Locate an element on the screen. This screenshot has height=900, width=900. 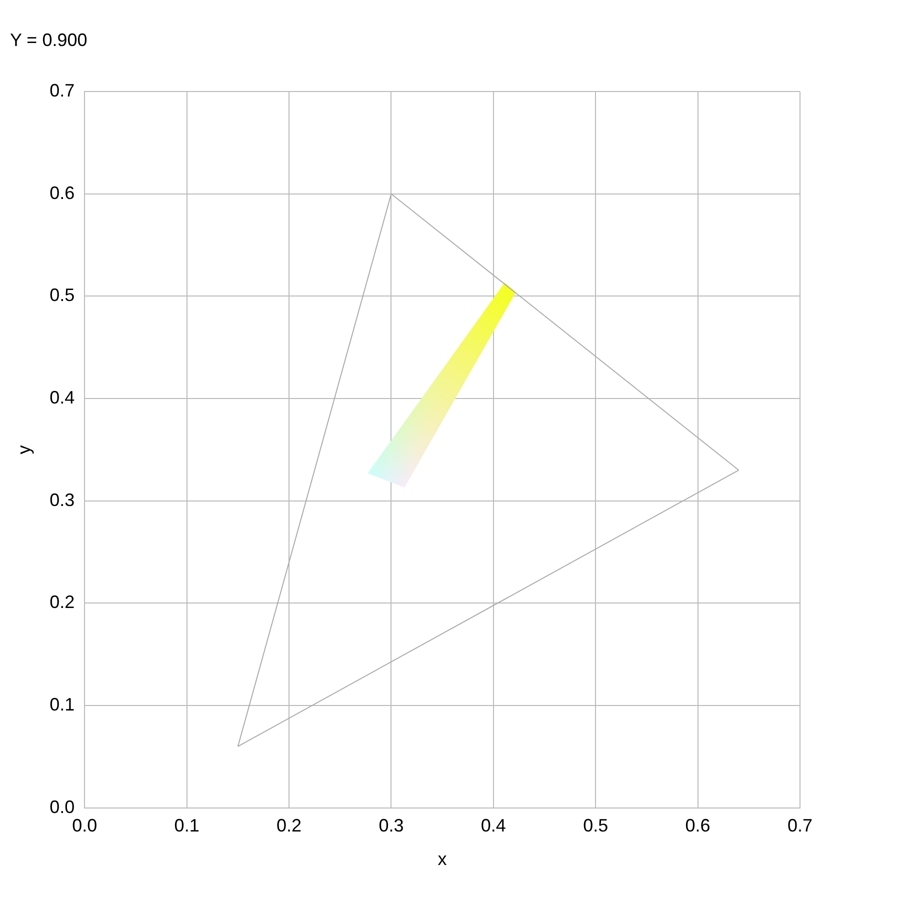
y-tick-label: 0.3 is located at coordinates (62, 500).